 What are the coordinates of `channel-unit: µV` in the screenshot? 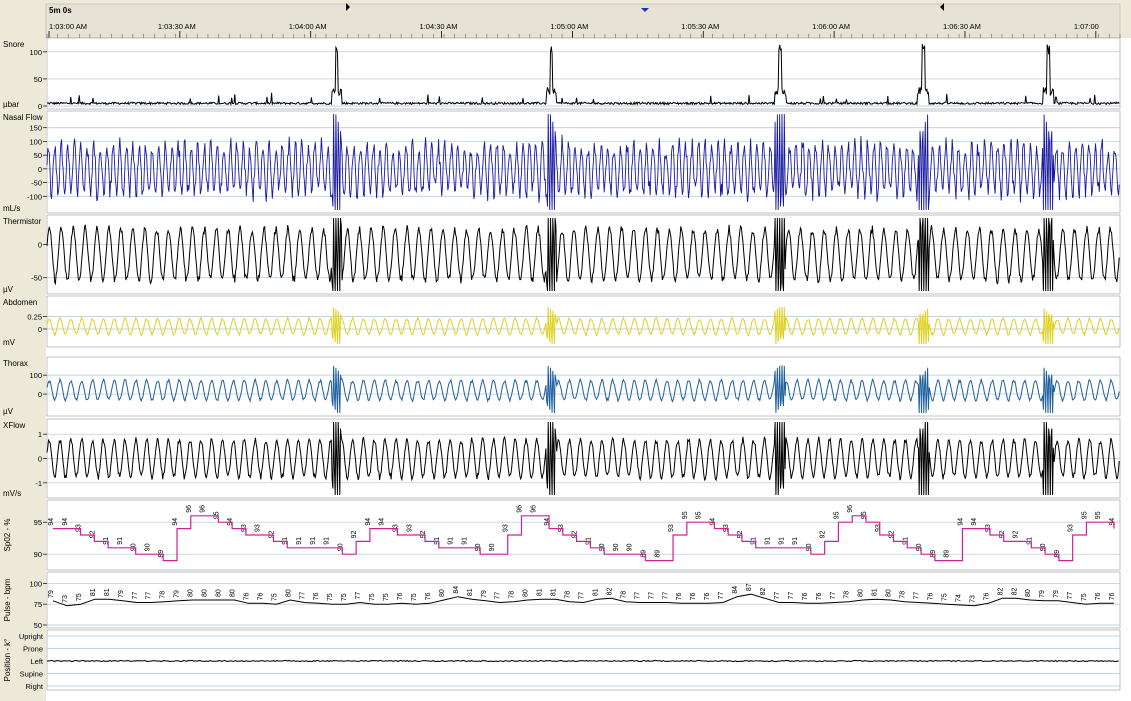 It's located at (8, 289).